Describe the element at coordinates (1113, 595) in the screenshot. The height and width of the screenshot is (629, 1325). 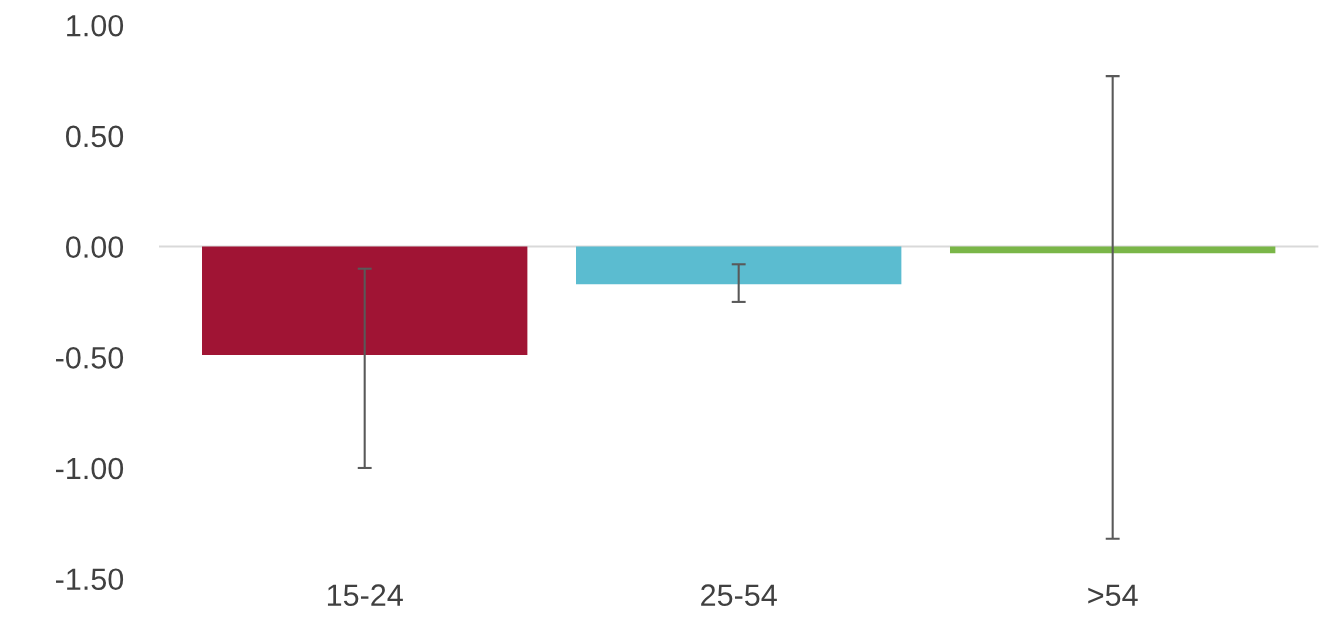
I see `x-tick-label: >54` at that location.